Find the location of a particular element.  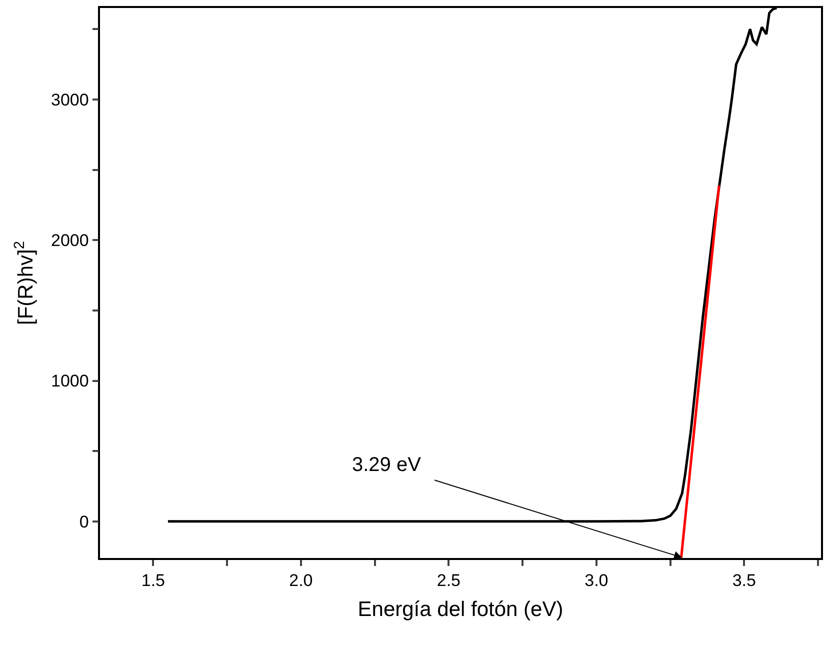

x-tick-label: 3.0 is located at coordinates (596, 580).